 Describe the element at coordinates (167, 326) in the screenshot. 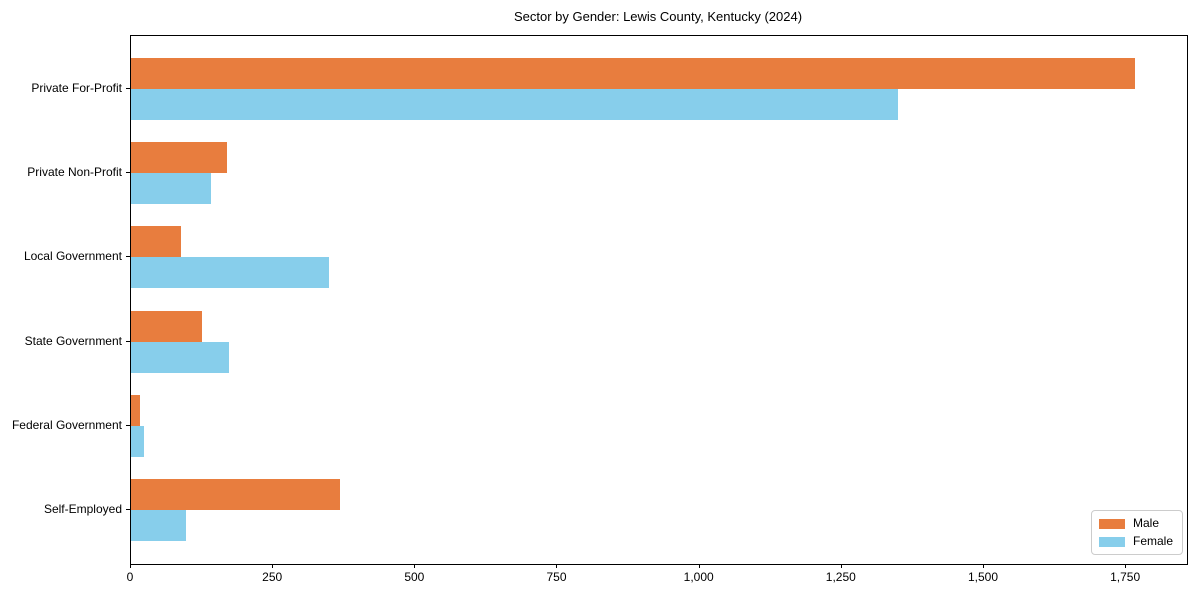

I see `bar-male-state-government` at that location.